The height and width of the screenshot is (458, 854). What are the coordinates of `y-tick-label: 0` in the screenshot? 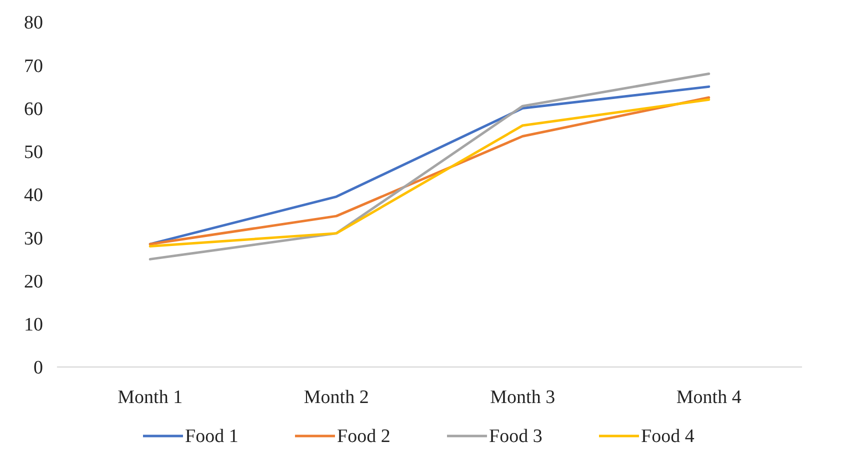 It's located at (38, 368).